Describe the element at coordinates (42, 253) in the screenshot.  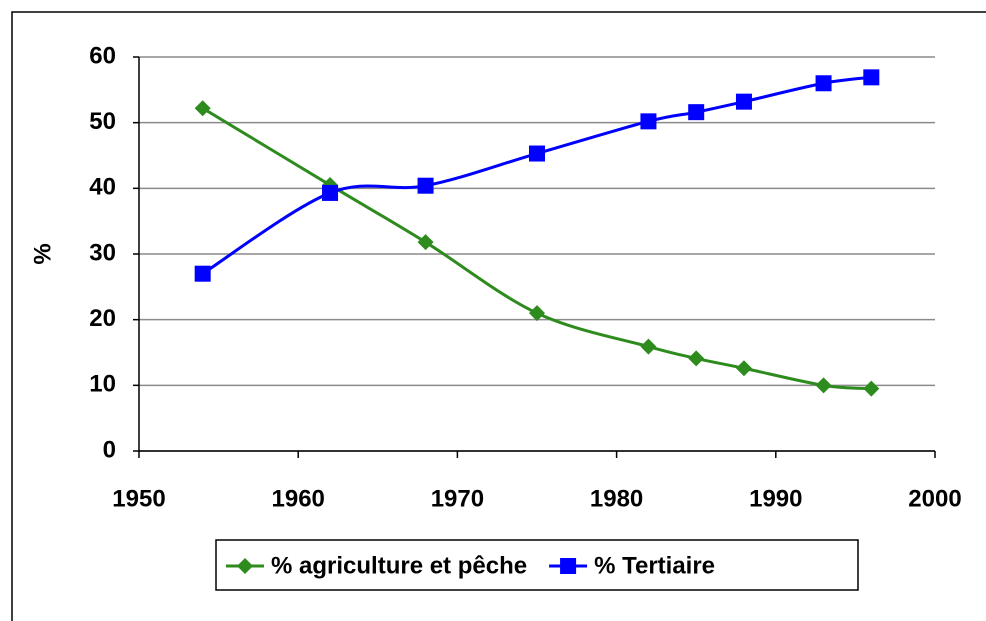
I see `y-axis-label: %` at that location.